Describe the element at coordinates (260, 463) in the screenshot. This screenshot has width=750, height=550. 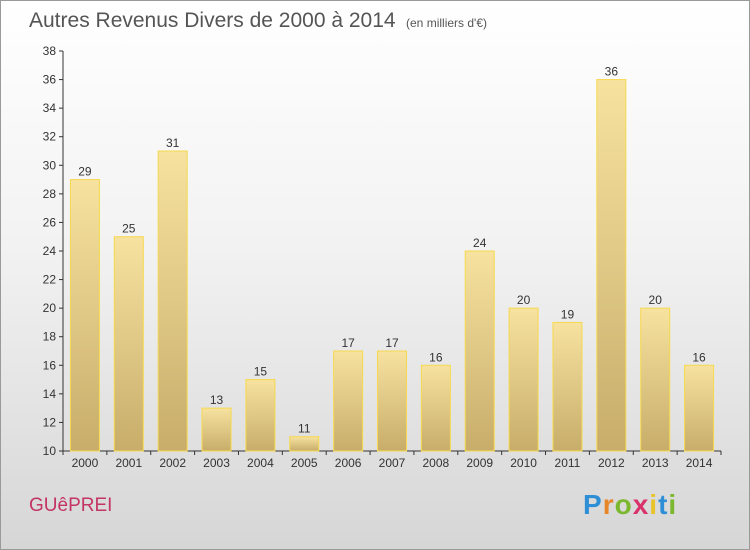
I see `x-tick-label-2004: 2004` at that location.